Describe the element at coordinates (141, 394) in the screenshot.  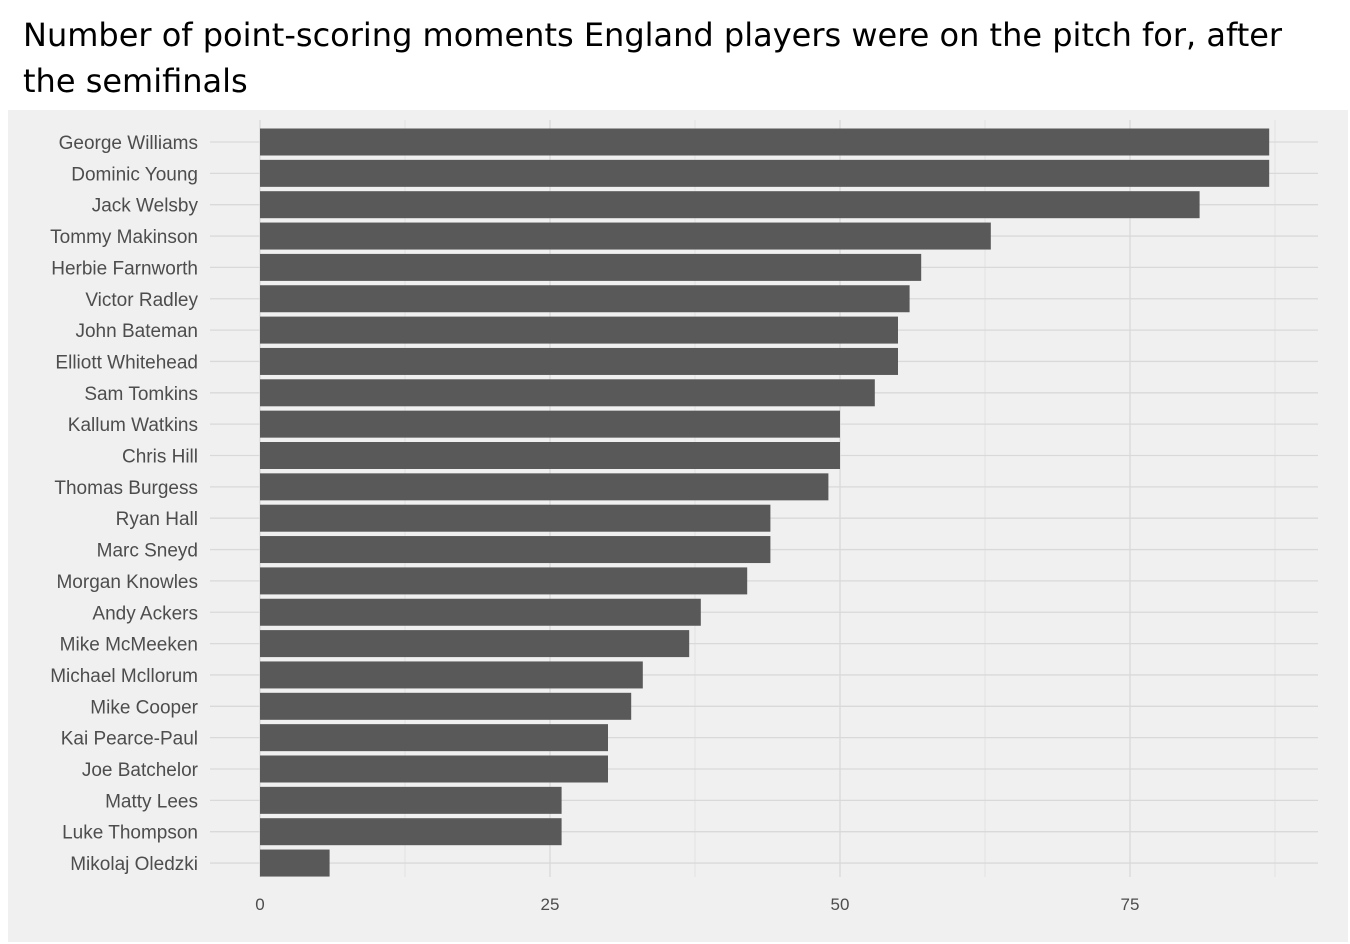
I see `y-tick-label: Sam Tomkins` at that location.